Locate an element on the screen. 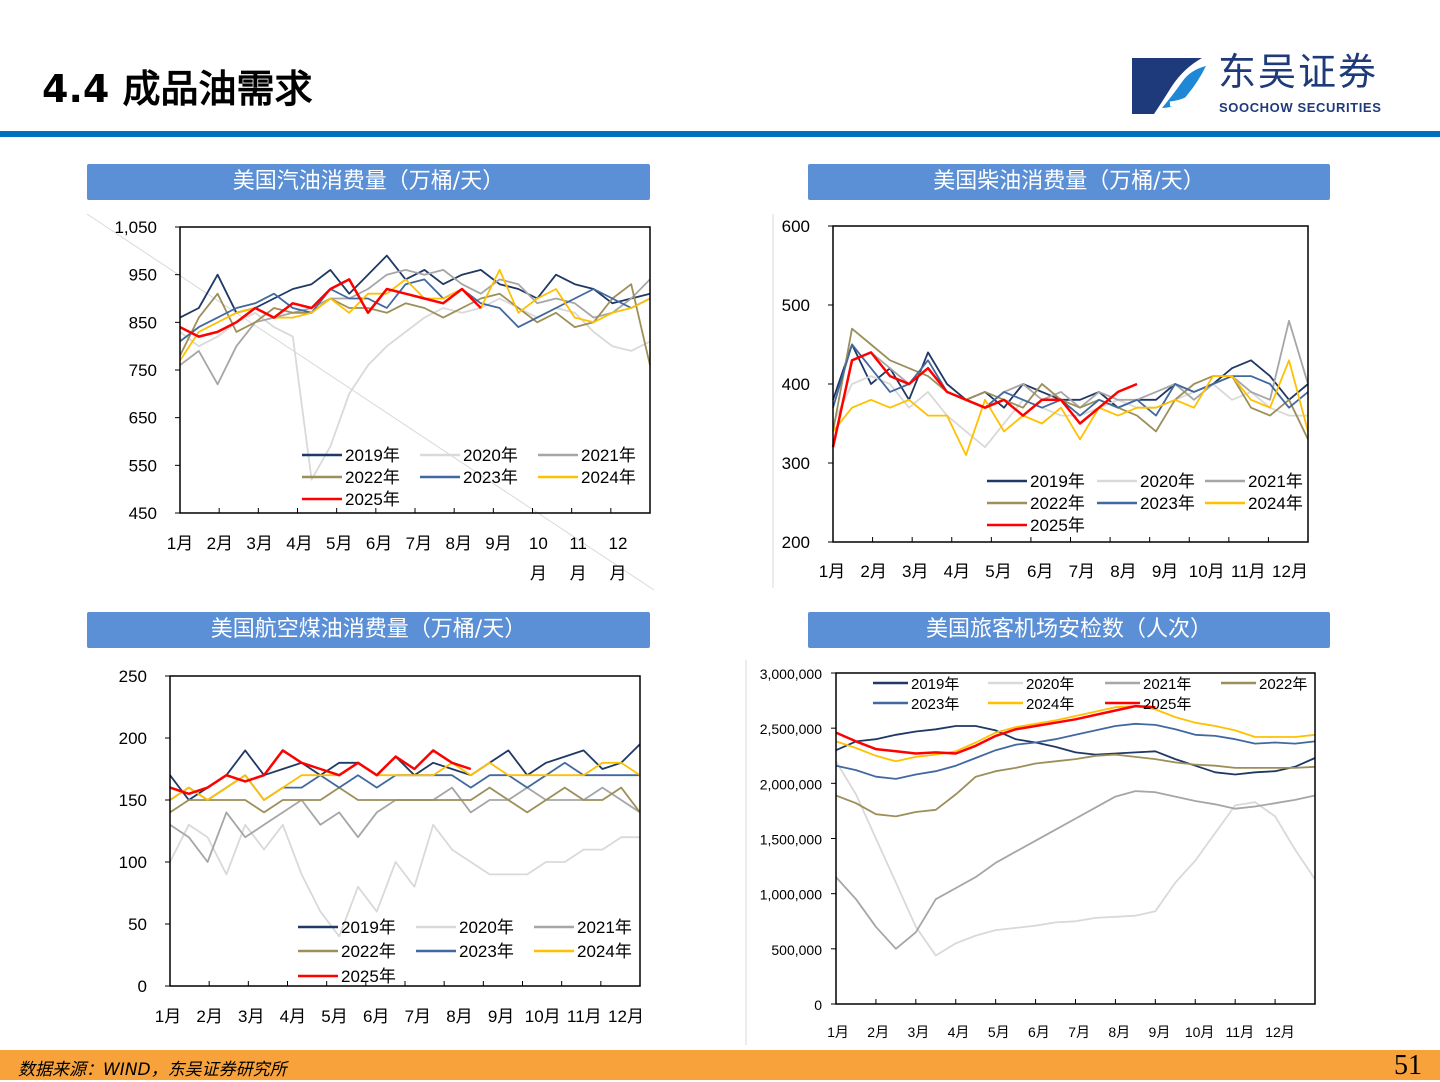  data-source: 数据来源：WIND，东吴证券研究所 is located at coordinates (152, 1070).